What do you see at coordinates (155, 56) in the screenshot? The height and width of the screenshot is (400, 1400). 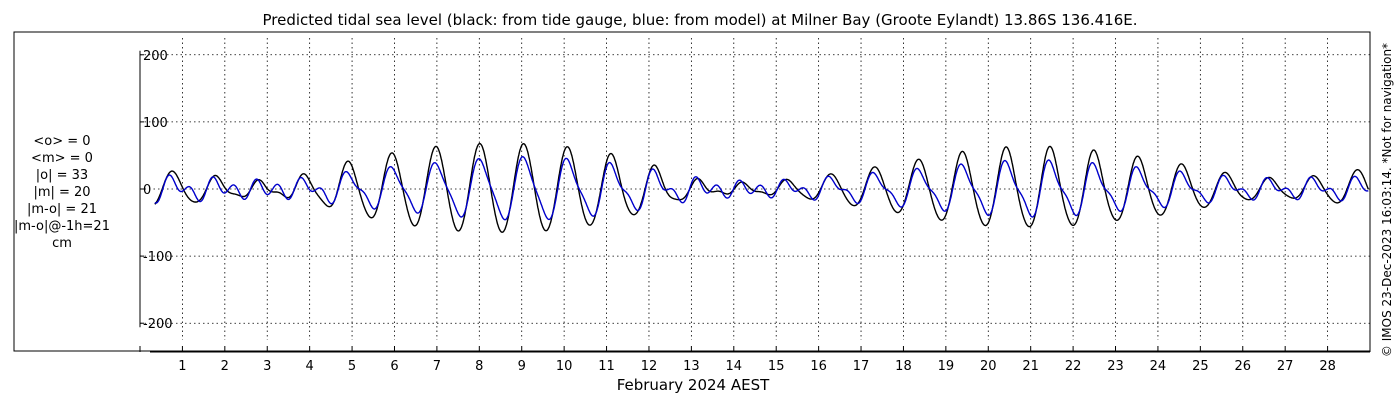 I see `y-tick-label: 200` at bounding box center [155, 56].